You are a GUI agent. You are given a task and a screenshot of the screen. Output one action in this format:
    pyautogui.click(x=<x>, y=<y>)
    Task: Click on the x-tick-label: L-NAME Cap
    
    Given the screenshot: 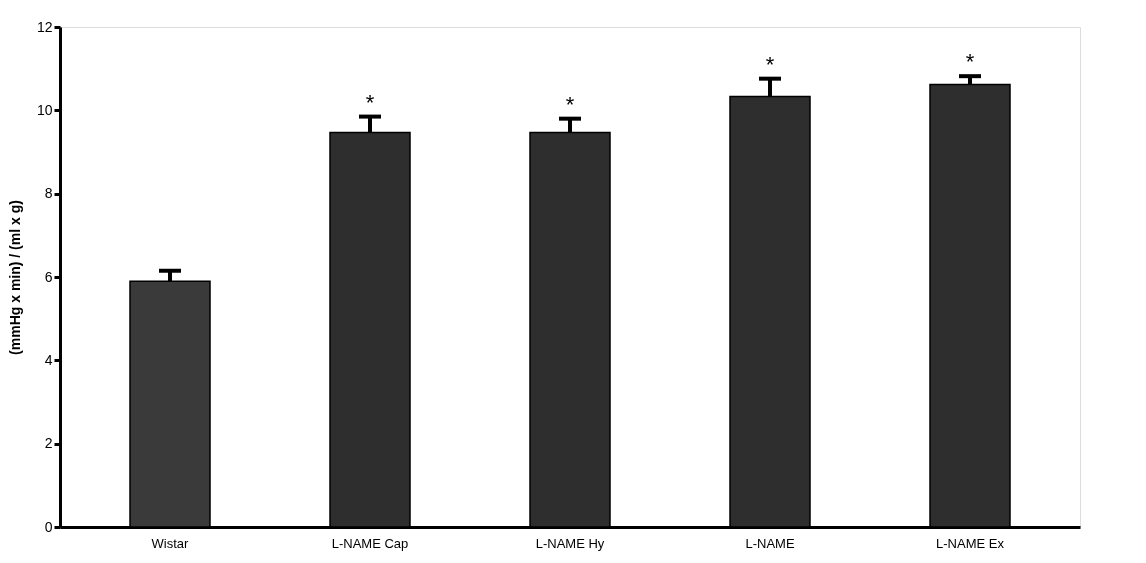 What is the action you would take?
    pyautogui.click(x=370, y=543)
    